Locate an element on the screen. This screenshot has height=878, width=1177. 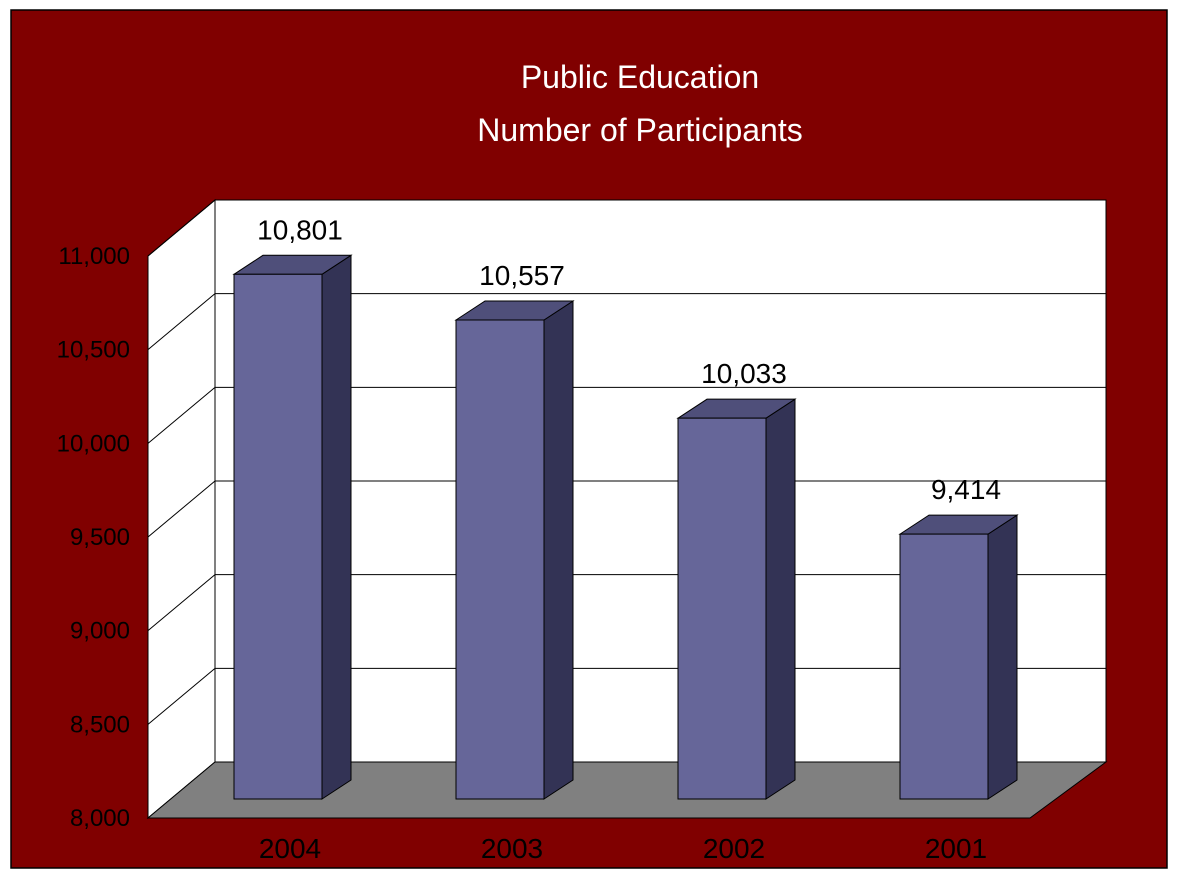
x-axis-ticks: 2004 2003 2002 2001 is located at coordinates (623, 848).